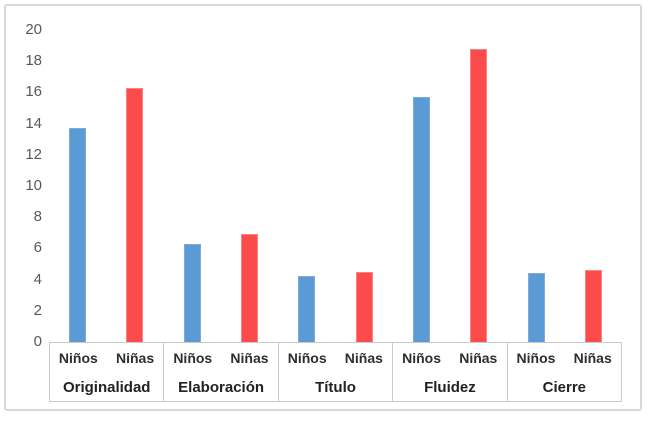  Describe the element at coordinates (135, 358) in the screenshot. I see `series-label-ninas-originalidad: Niñas` at that location.